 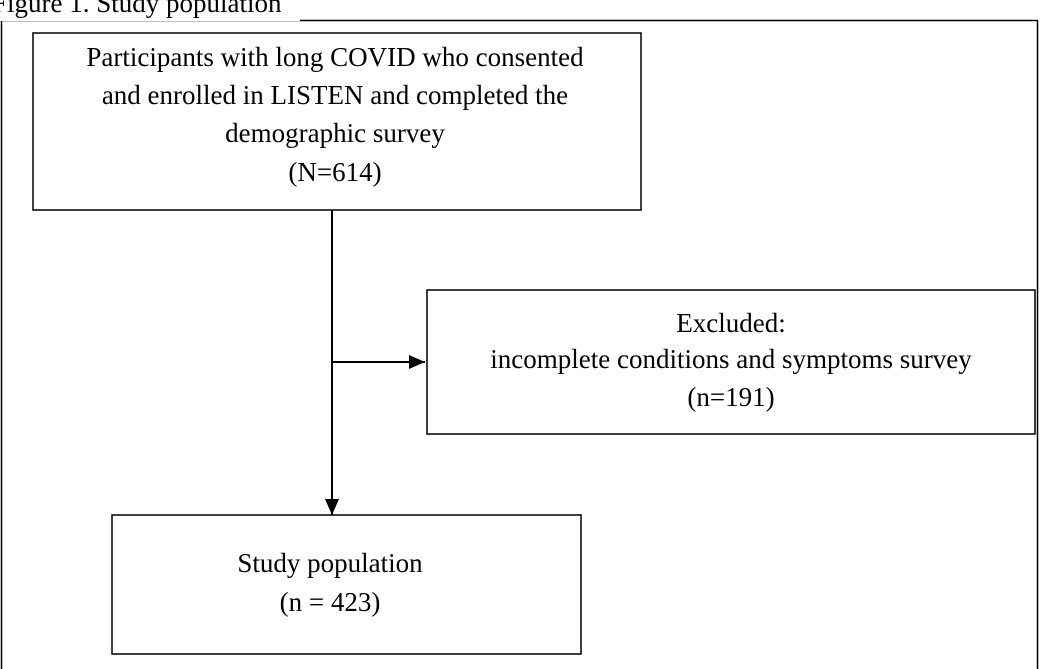 I want to click on node-text: (n=191), so click(x=730, y=397).